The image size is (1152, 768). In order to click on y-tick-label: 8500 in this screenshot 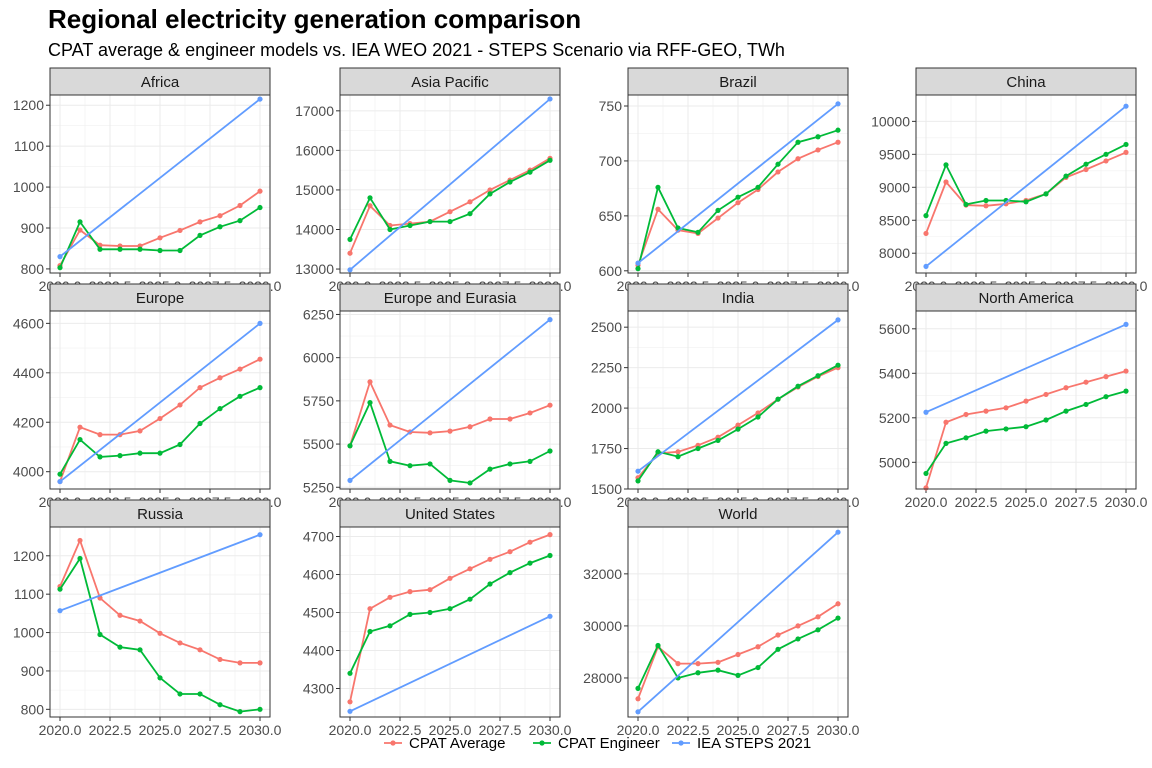, I will do `click(894, 220)`.